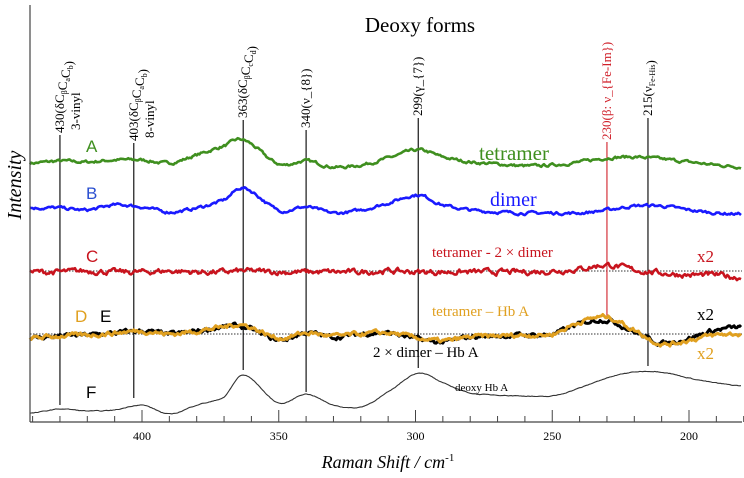  I want to click on label-D: D, so click(81, 316).